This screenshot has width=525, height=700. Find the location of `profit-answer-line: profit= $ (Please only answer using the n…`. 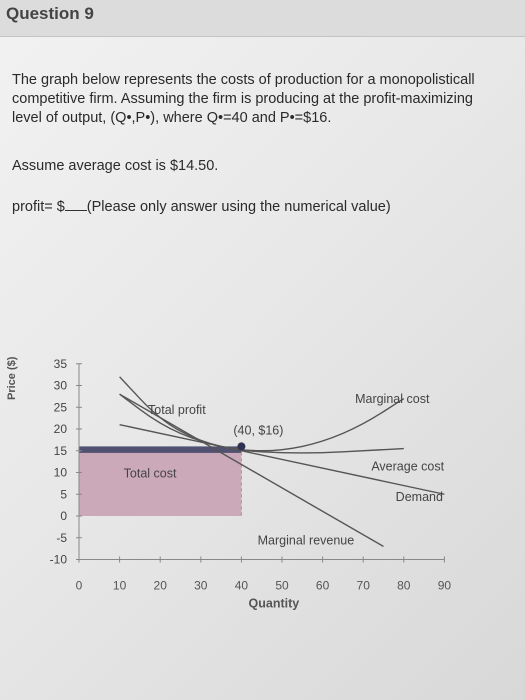

profit-answer-line: profit= $ (Please only answer using the n… is located at coordinates (201, 207).